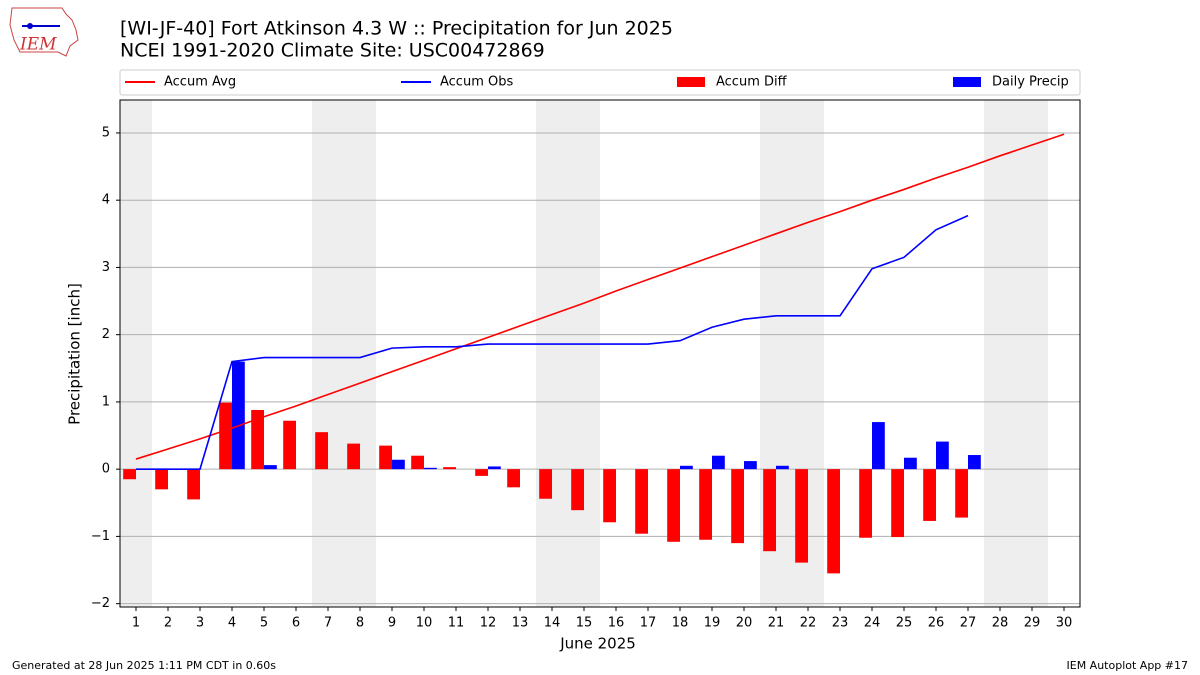 Image resolution: width=1200 pixels, height=675 pixels. Describe the element at coordinates (488, 623) in the screenshot. I see `x-tick-label: 12` at that location.